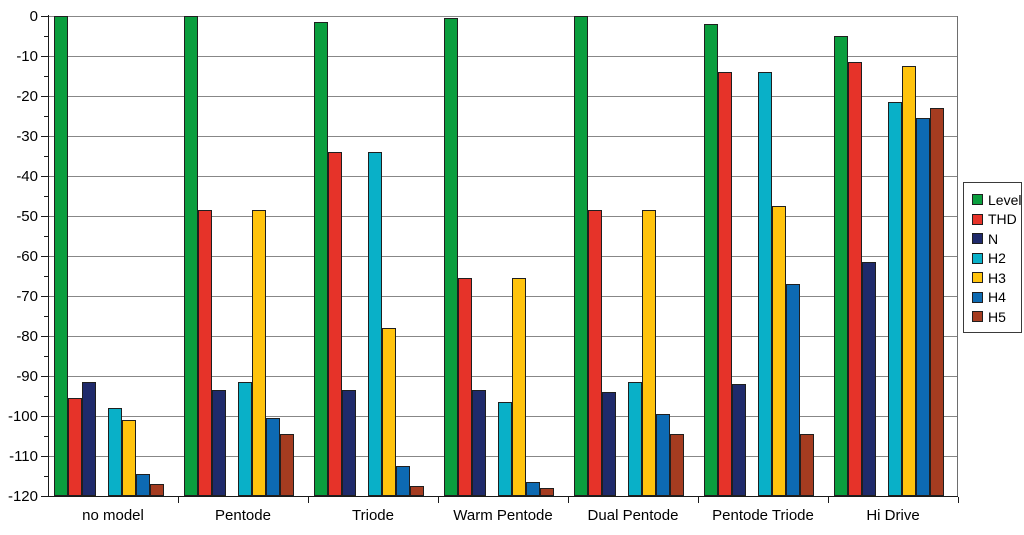 Image resolution: width=1024 pixels, height=535 pixels. What do you see at coordinates (23, 456) in the screenshot?
I see `y-axis-label: -110` at bounding box center [23, 456].